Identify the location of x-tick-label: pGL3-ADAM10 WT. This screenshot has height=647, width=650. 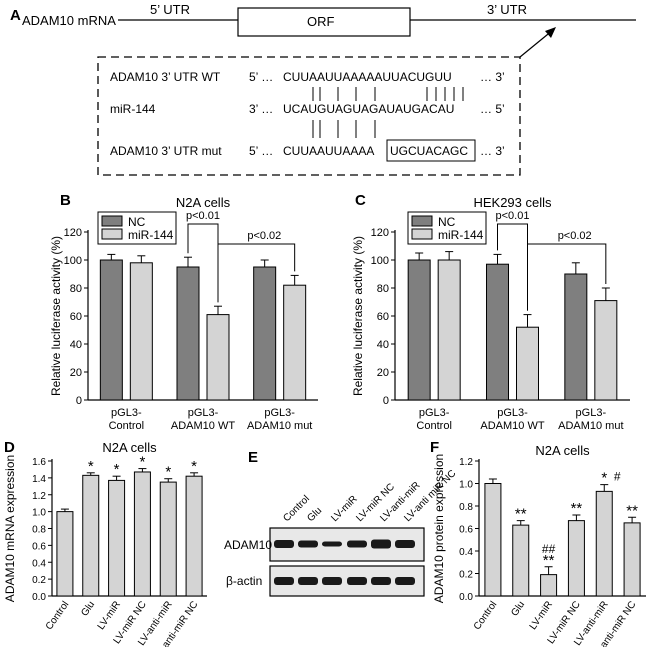
(512, 419).